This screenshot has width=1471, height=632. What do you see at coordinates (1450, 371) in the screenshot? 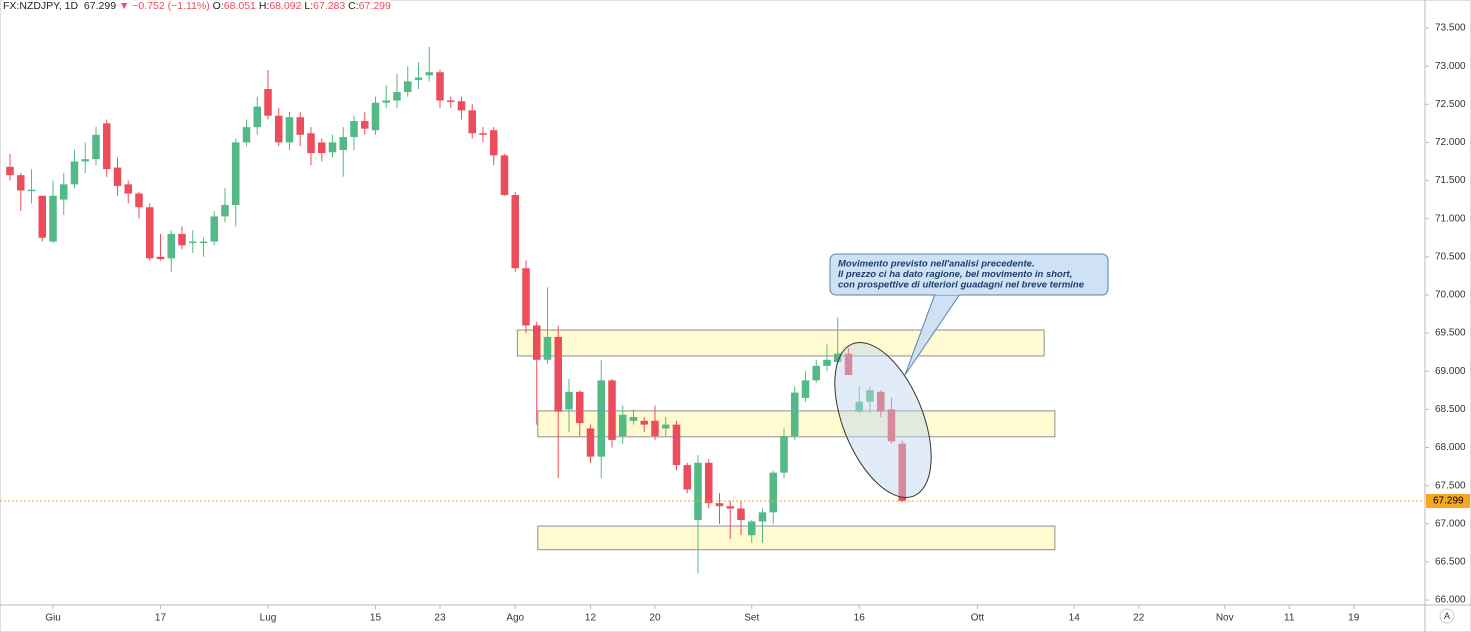
I see `y-tick-label: 69.000` at bounding box center [1450, 371].